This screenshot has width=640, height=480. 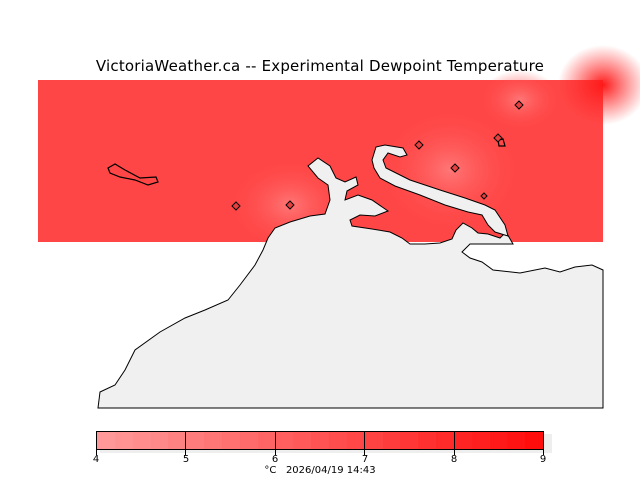 I want to click on colorbar-tick-label: 9, so click(x=543, y=459).